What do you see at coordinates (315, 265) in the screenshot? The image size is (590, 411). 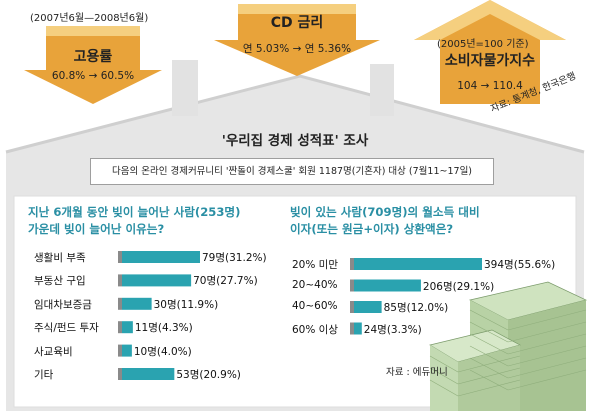 I see `chart2-category-label: 20% 미만` at bounding box center [315, 265].